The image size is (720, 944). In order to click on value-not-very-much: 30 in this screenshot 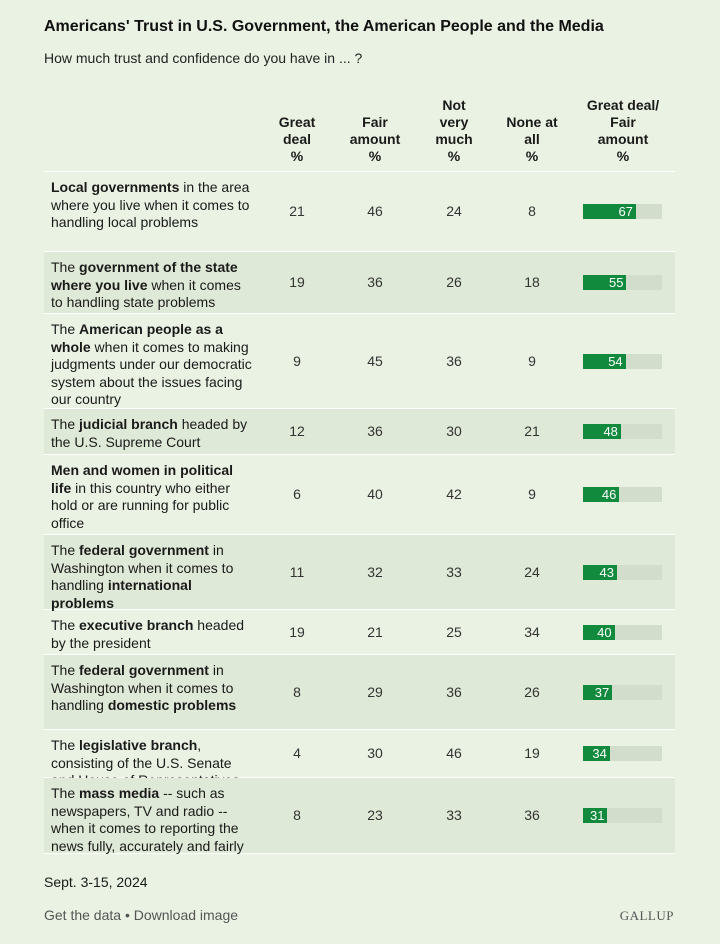, I will do `click(454, 431)`.